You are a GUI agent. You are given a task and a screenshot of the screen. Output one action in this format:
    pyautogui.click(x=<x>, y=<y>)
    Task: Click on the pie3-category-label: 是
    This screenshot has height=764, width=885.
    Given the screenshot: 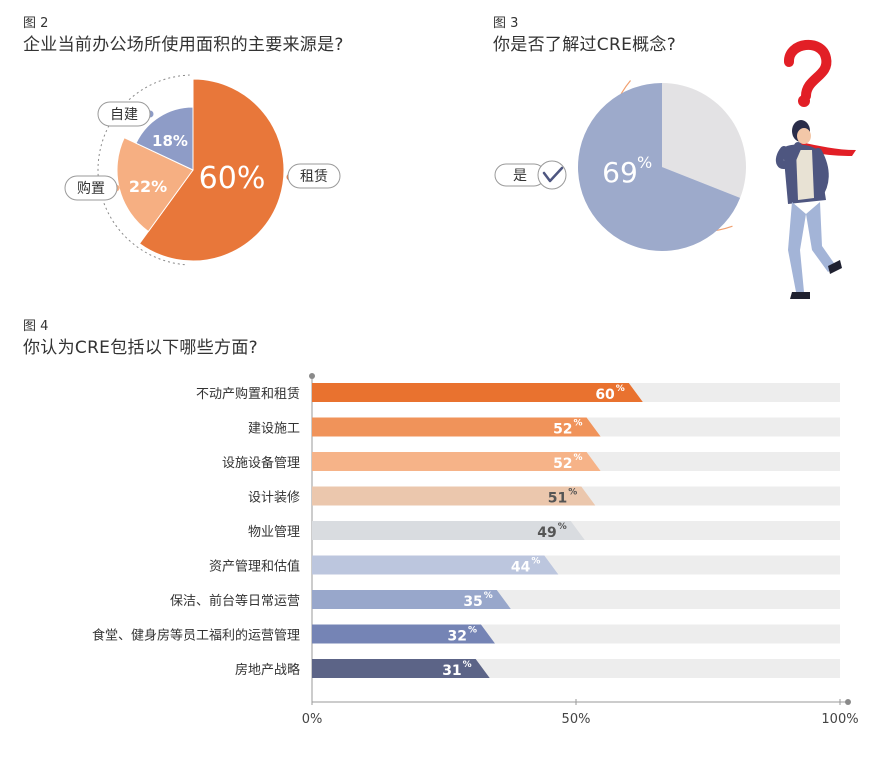 What is the action you would take?
    pyautogui.click(x=520, y=175)
    